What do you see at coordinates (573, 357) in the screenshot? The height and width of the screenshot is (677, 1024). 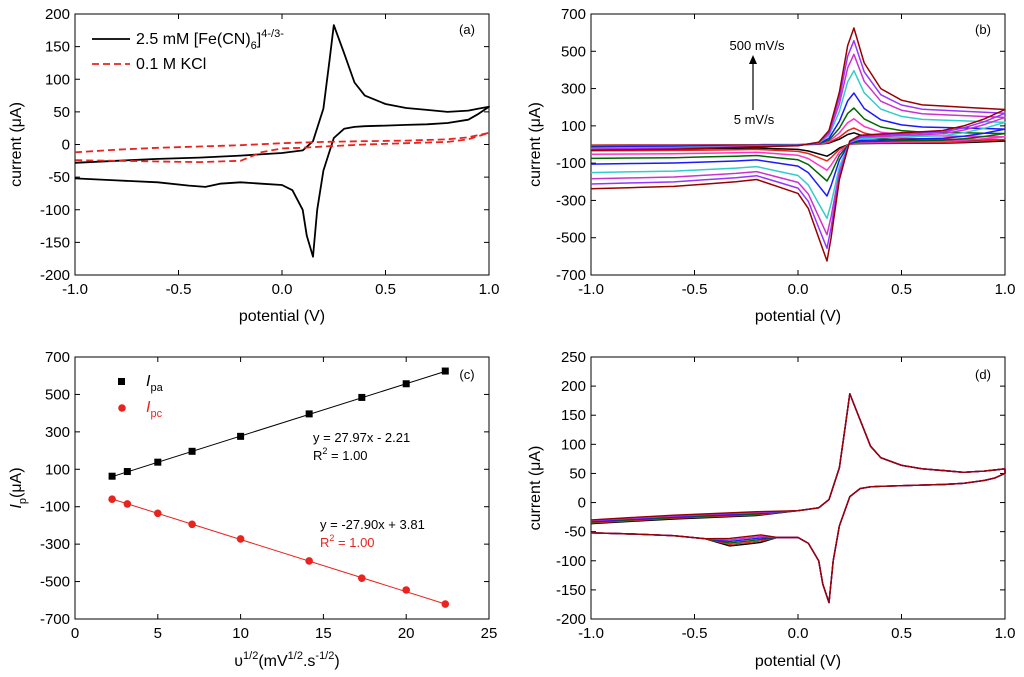 I see `y-tick-label: 250` at bounding box center [573, 357].